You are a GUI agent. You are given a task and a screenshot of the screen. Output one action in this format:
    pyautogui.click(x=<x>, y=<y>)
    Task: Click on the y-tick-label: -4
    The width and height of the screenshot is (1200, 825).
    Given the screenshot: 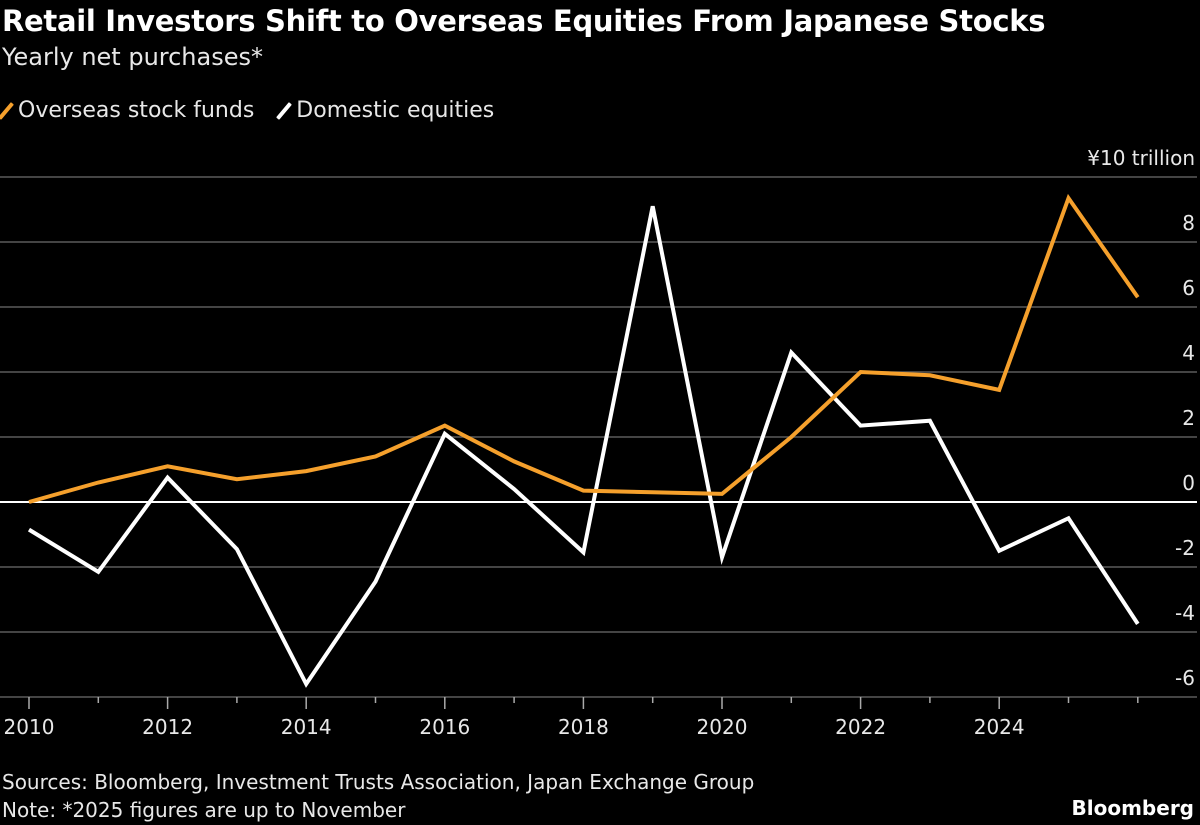 What is the action you would take?
    pyautogui.click(x=1185, y=613)
    